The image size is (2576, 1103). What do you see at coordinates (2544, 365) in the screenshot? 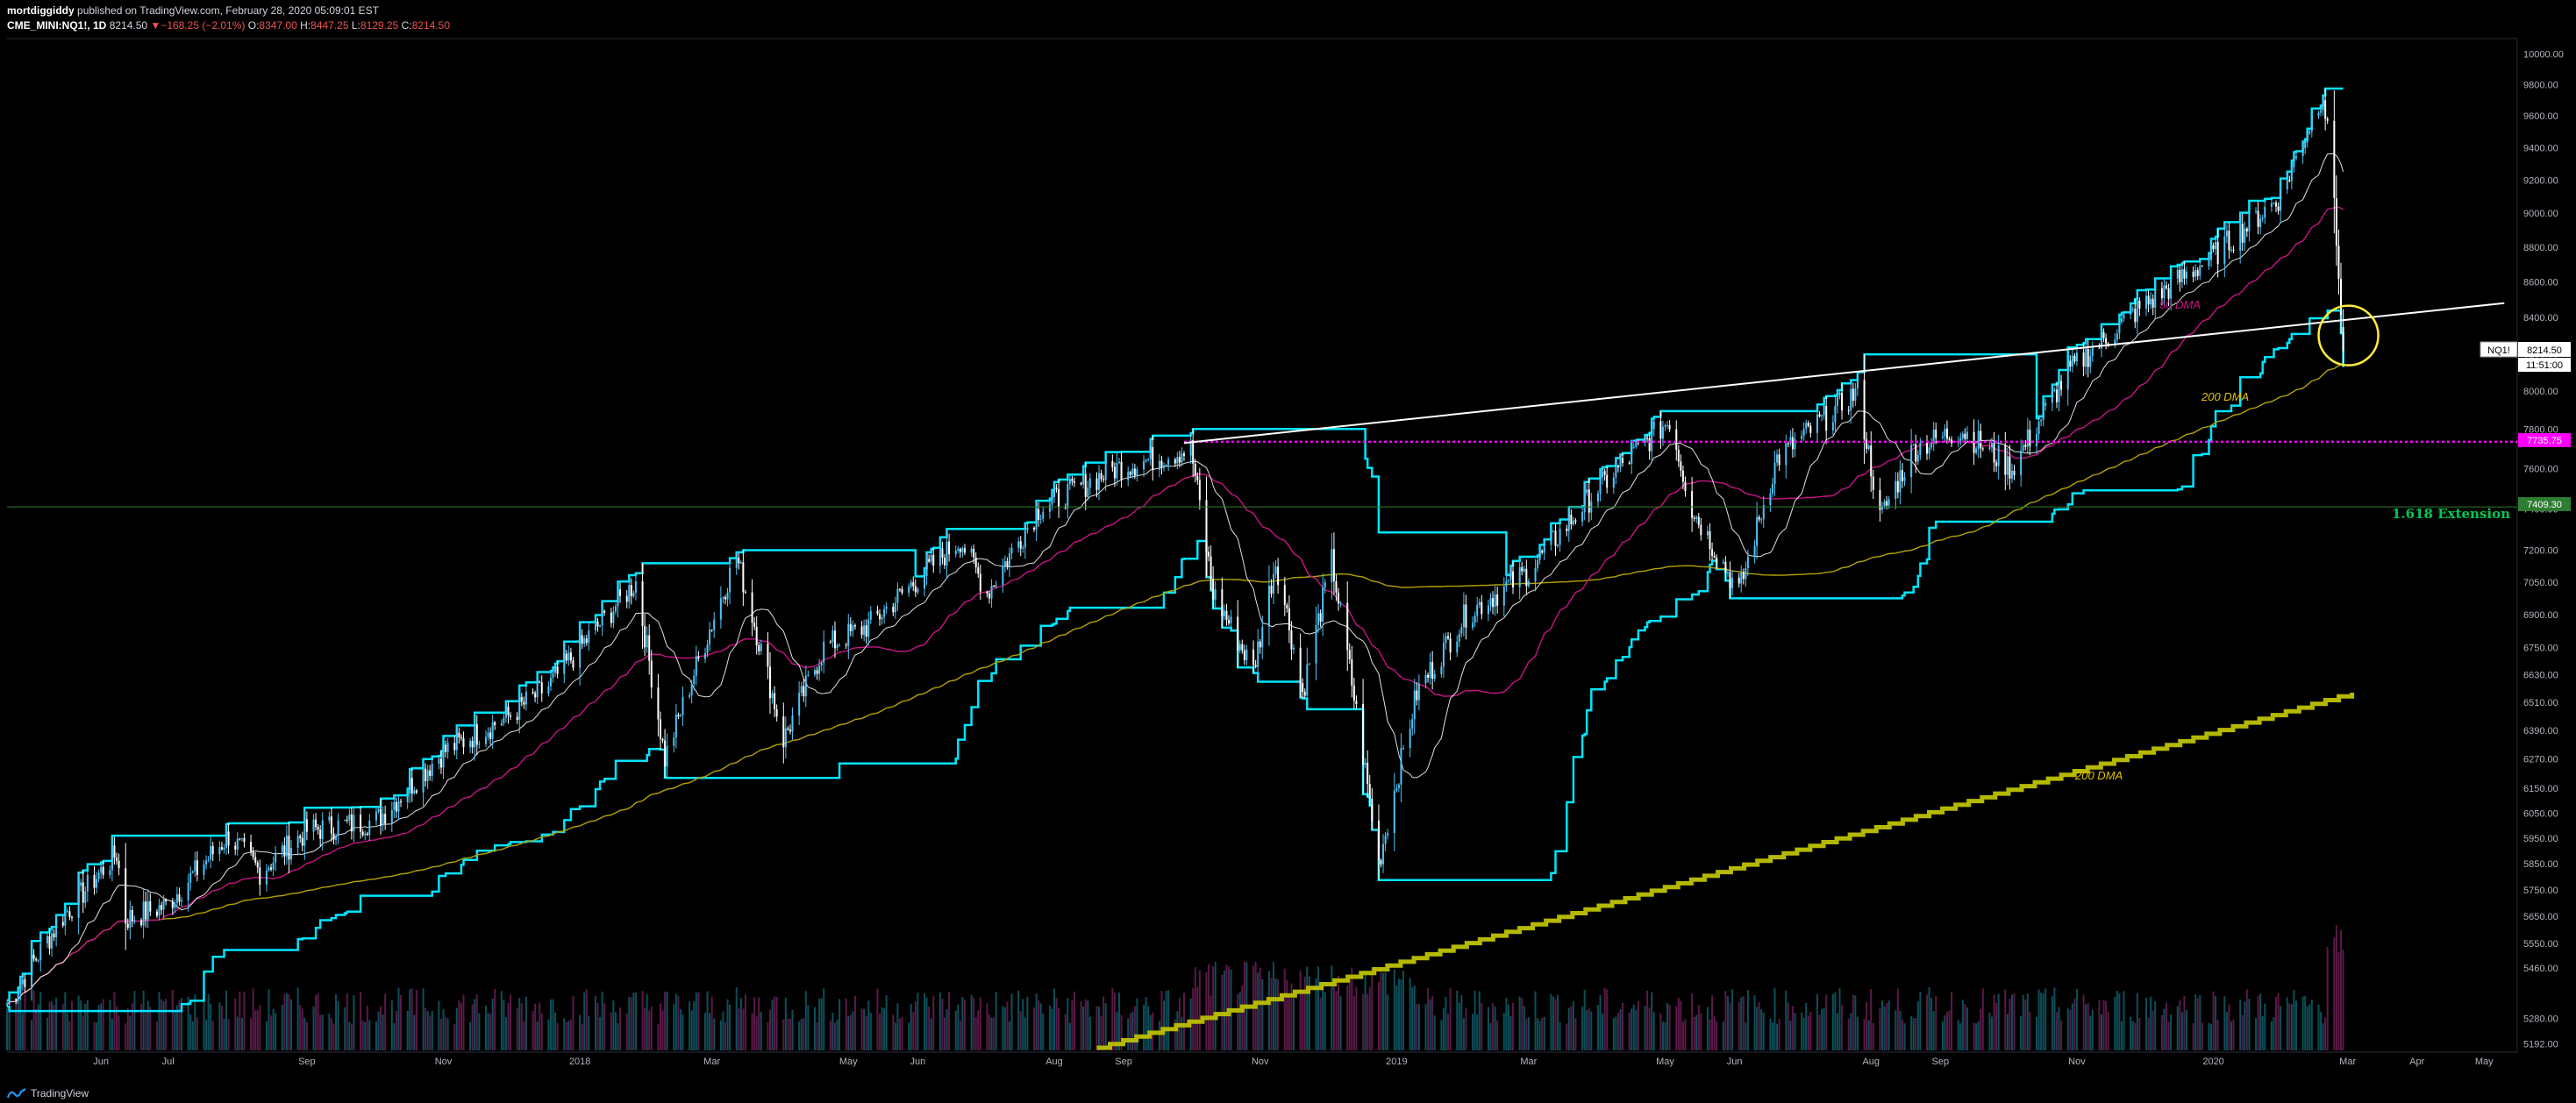
I see `countdown-tag` at bounding box center [2544, 365].